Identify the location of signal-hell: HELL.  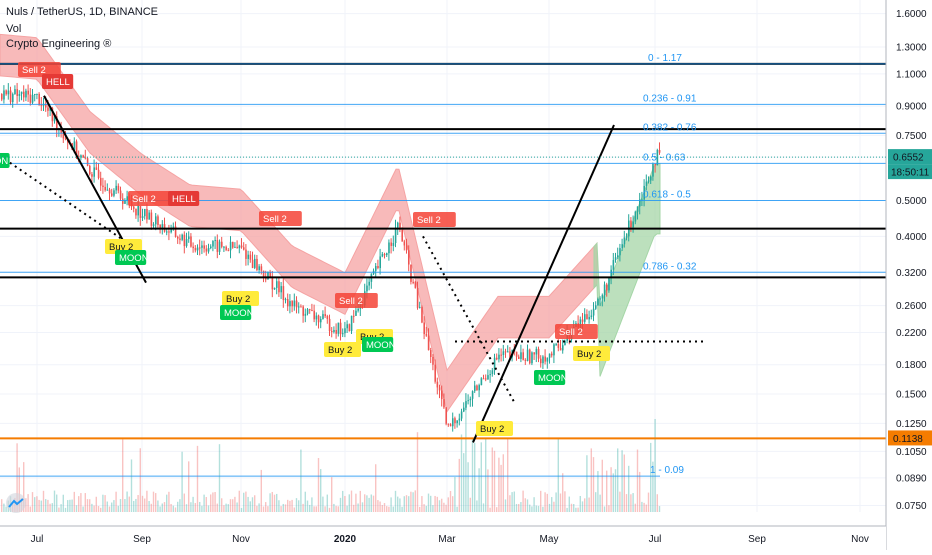
(184, 198).